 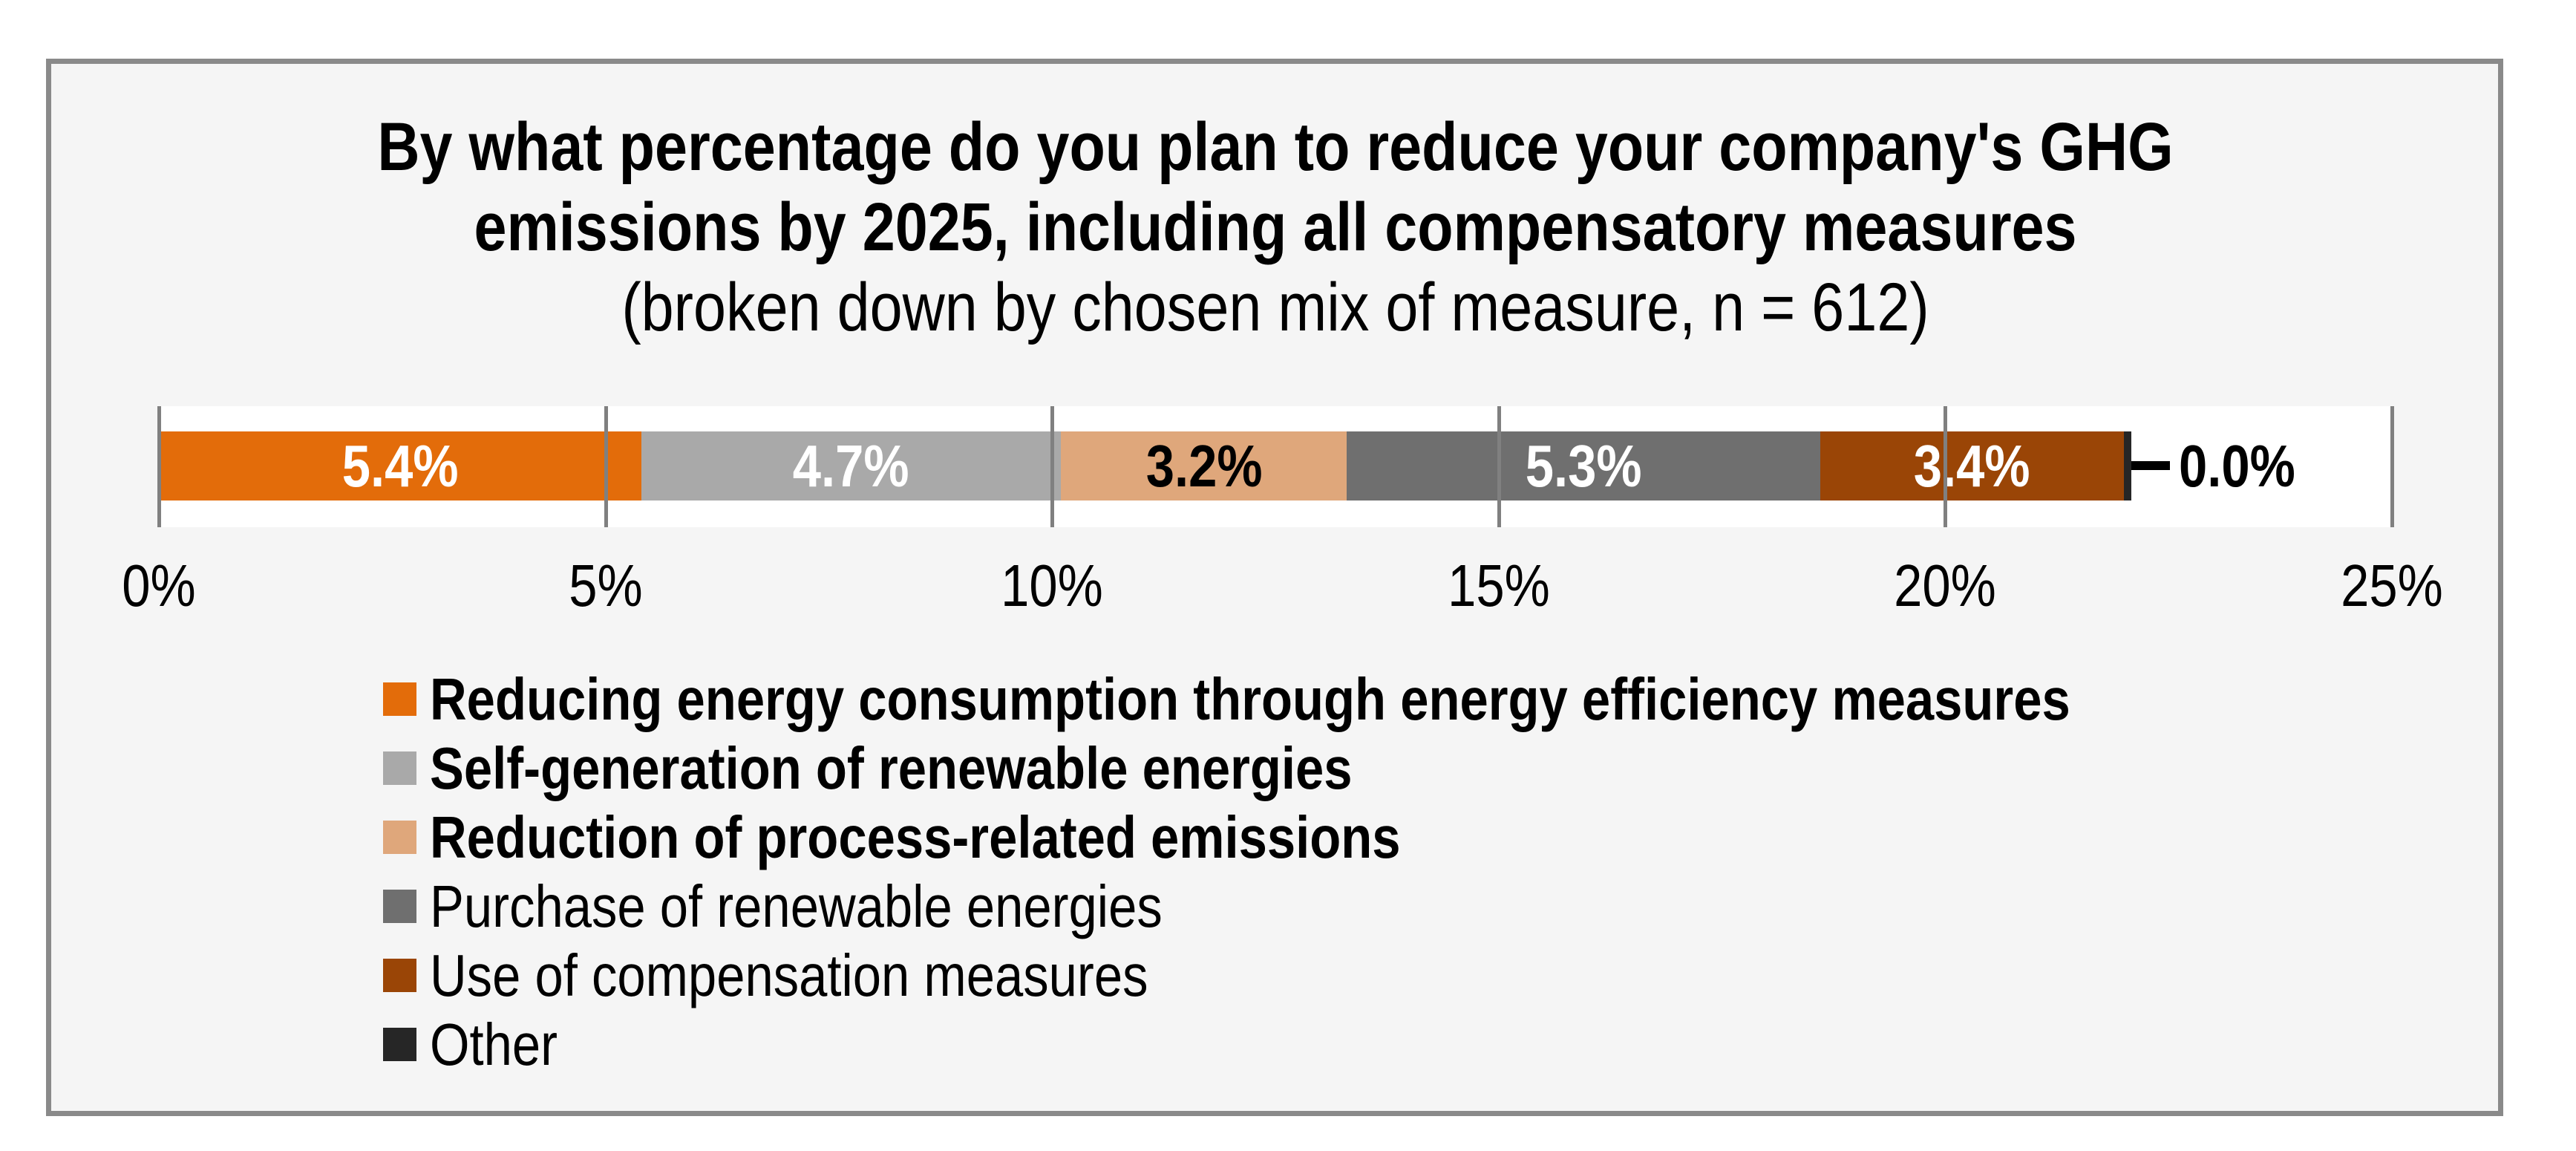 What do you see at coordinates (2237, 465) in the screenshot?
I see `zero-value-label-text: 0.0%` at bounding box center [2237, 465].